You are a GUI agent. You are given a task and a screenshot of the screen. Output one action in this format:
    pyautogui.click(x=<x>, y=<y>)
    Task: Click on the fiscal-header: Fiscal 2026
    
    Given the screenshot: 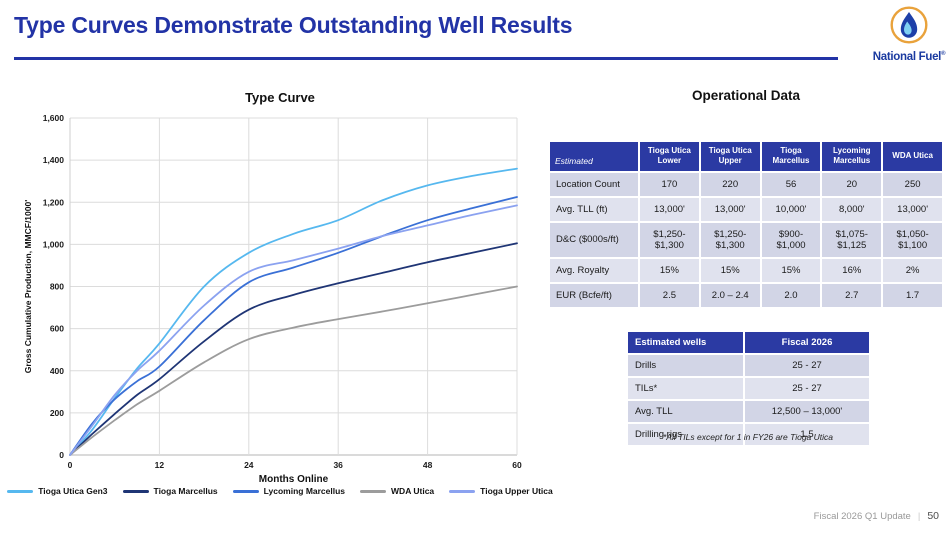 What is the action you would take?
    pyautogui.click(x=807, y=342)
    